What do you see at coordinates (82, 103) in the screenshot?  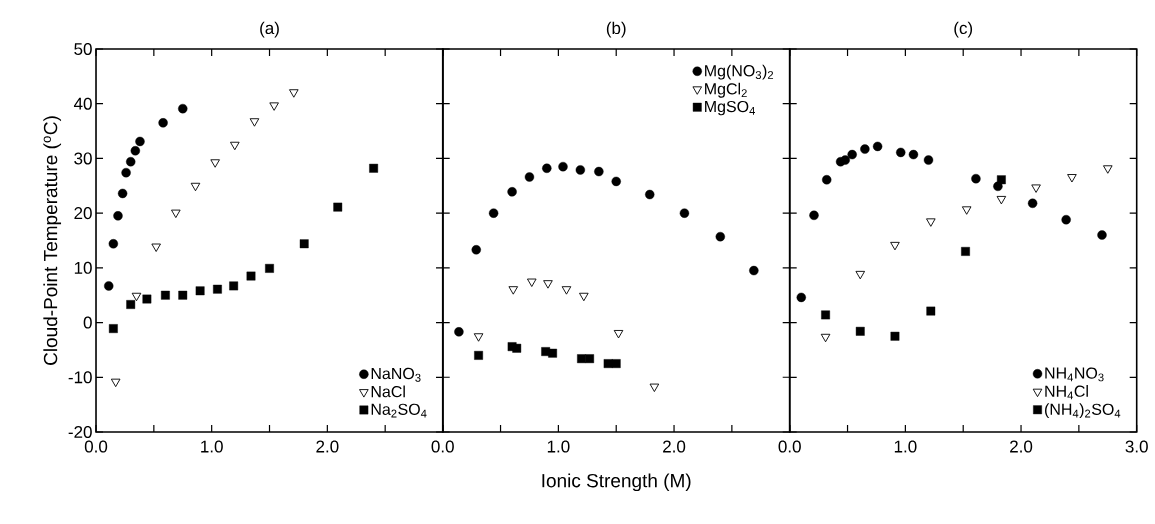 I see `y-tick-label: 40` at bounding box center [82, 103].